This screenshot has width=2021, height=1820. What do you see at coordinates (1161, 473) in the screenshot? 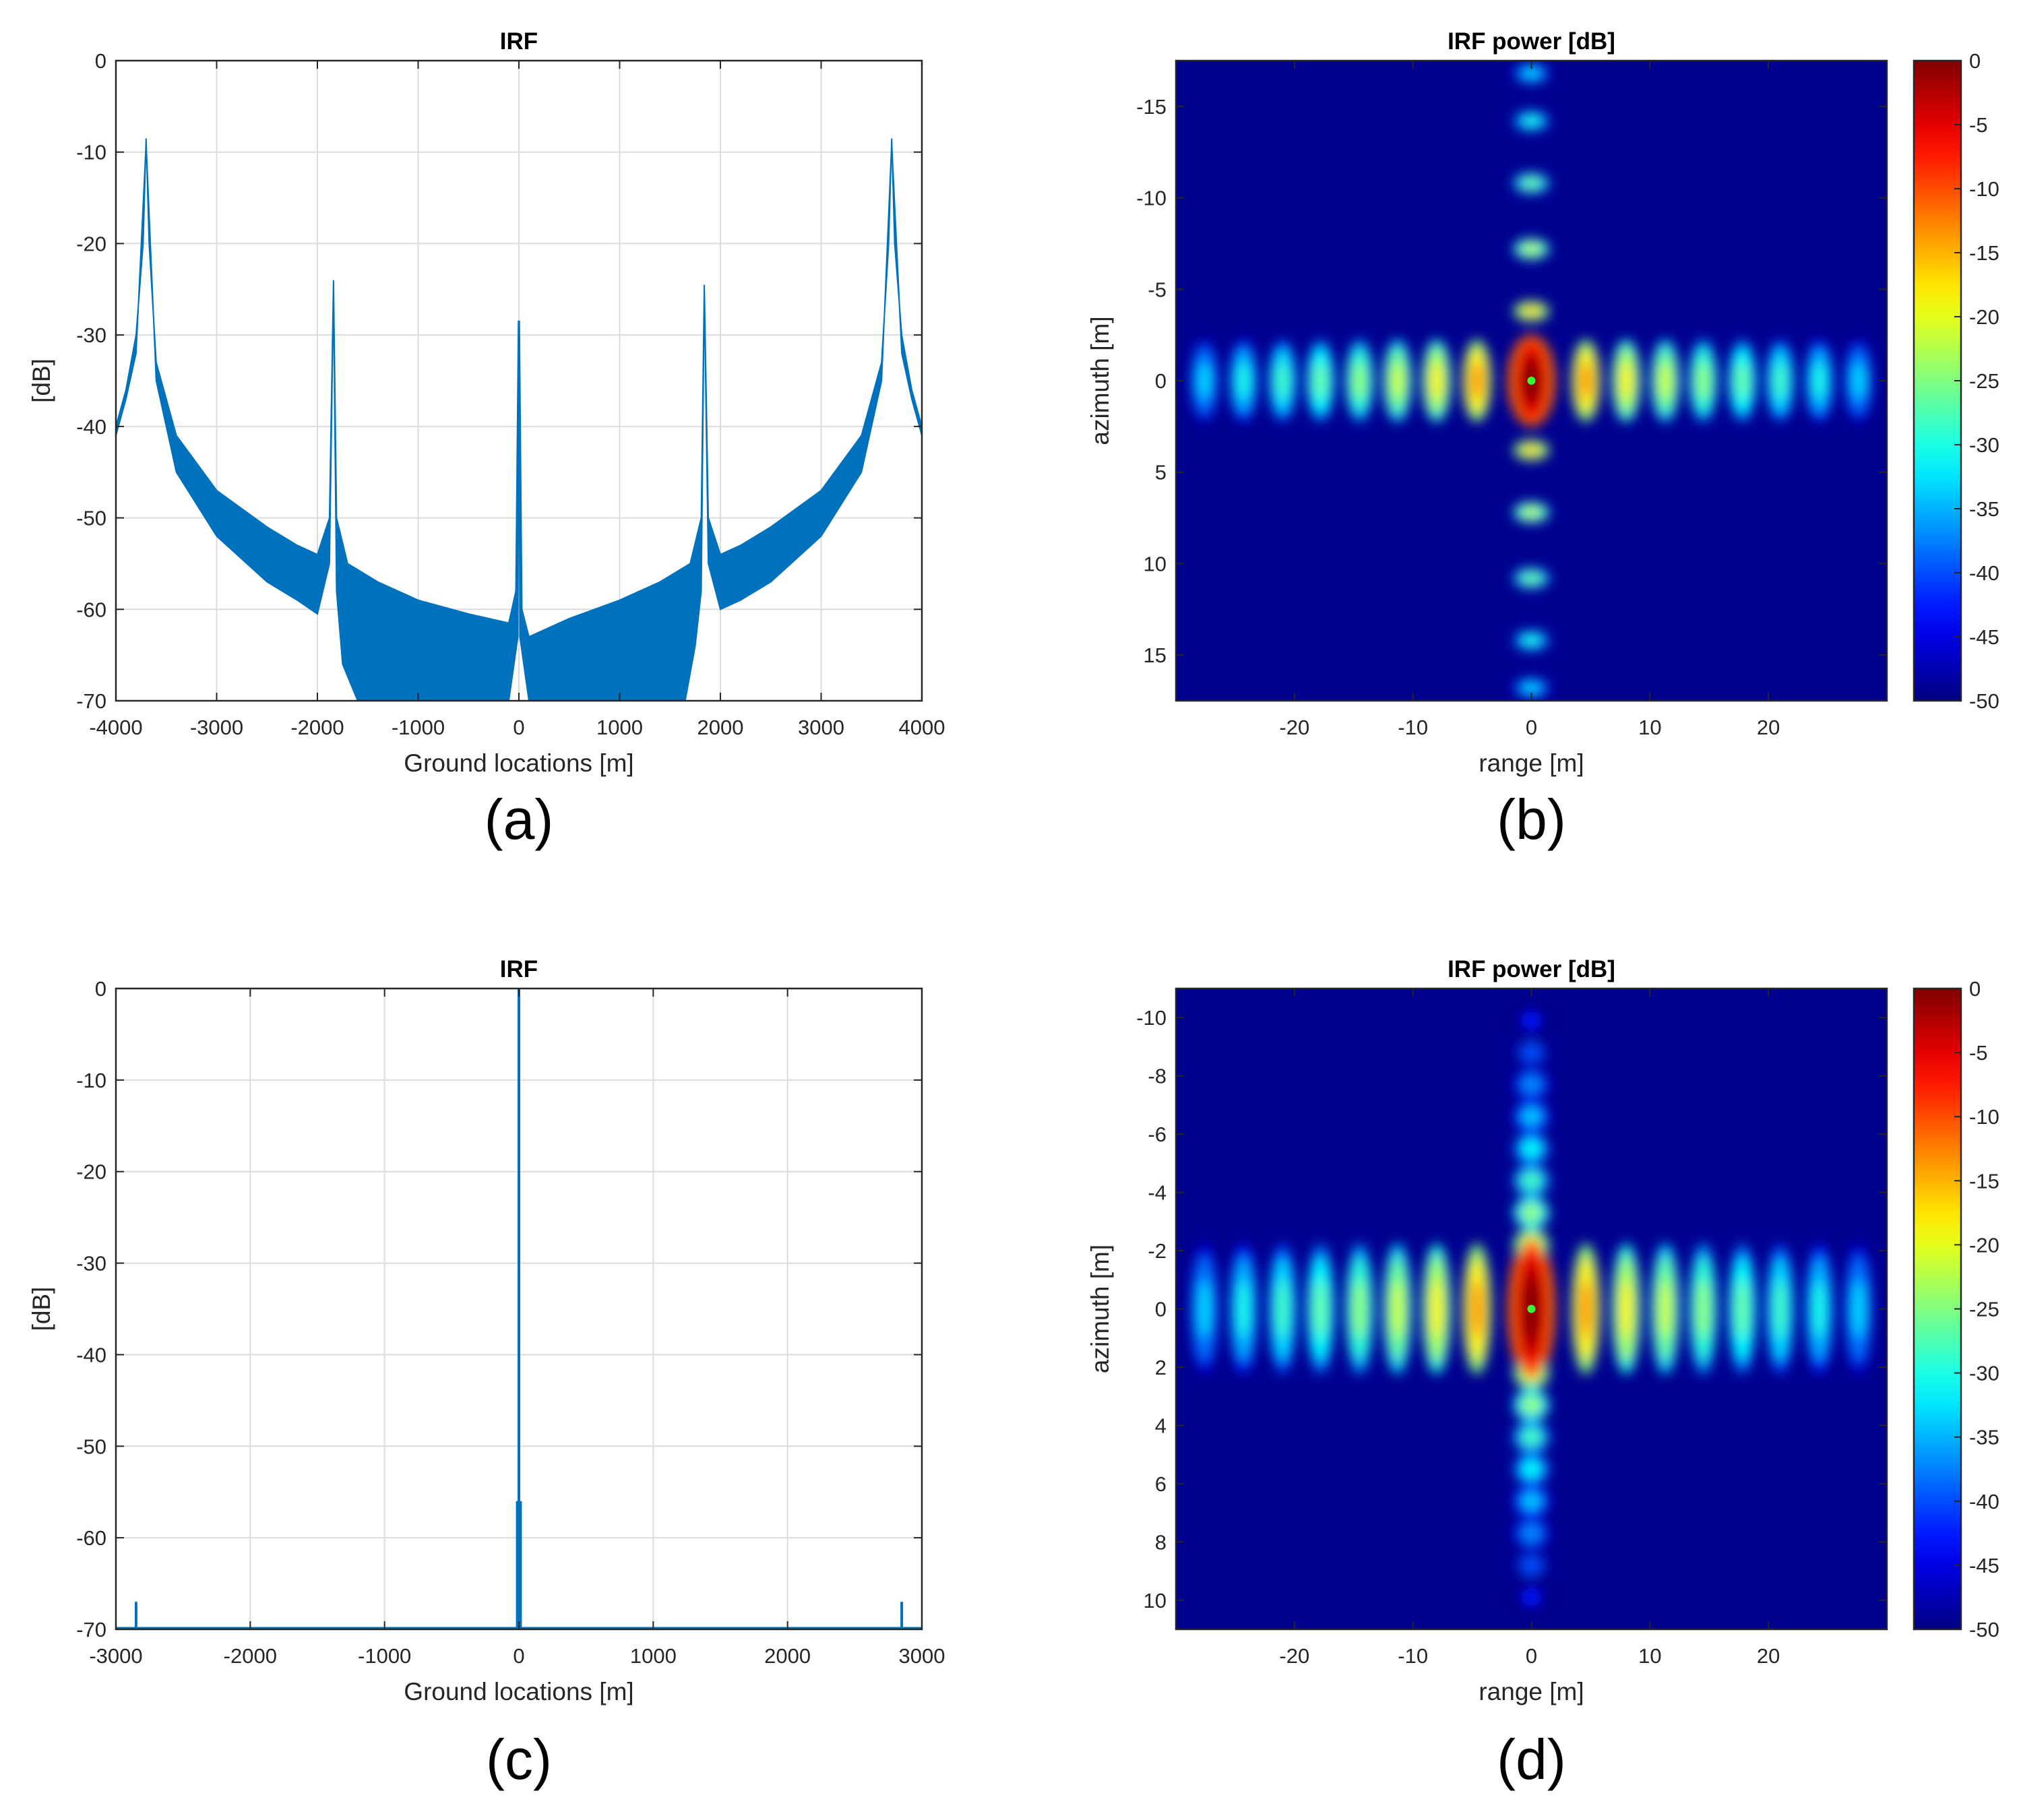
I see `y-tick-label: 5` at bounding box center [1161, 473].